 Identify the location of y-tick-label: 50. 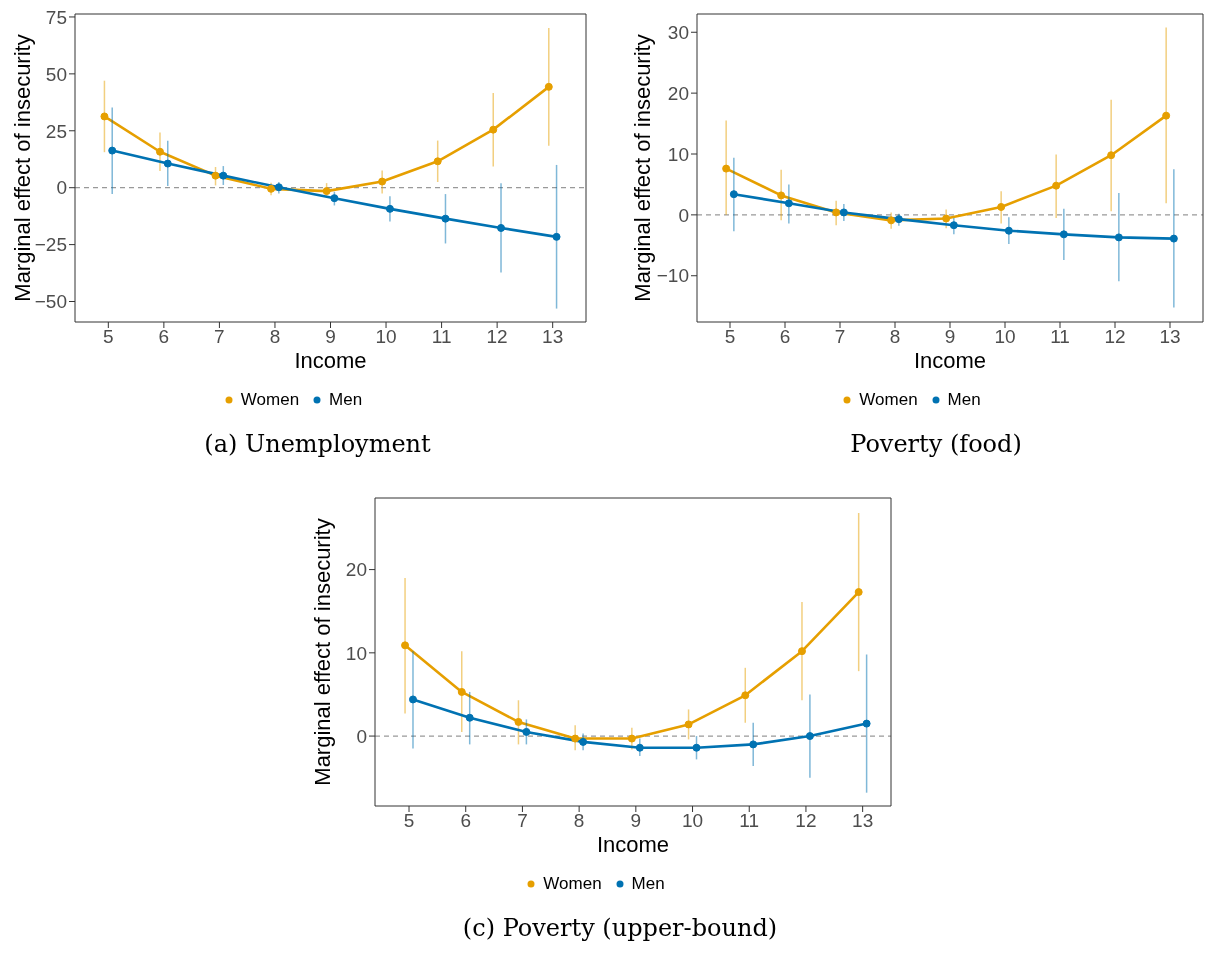
(56, 74).